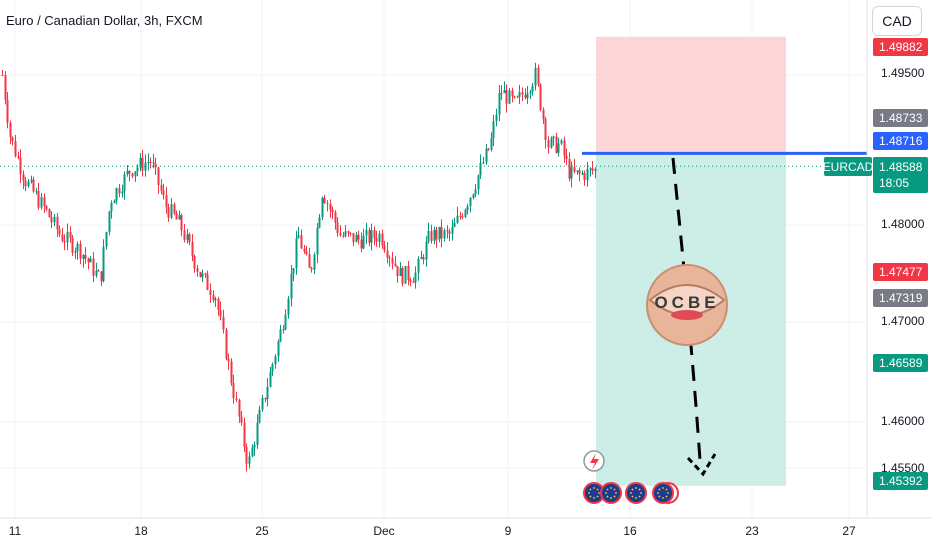 This screenshot has height=550, width=932. I want to click on lightning-icon, so click(594, 461).